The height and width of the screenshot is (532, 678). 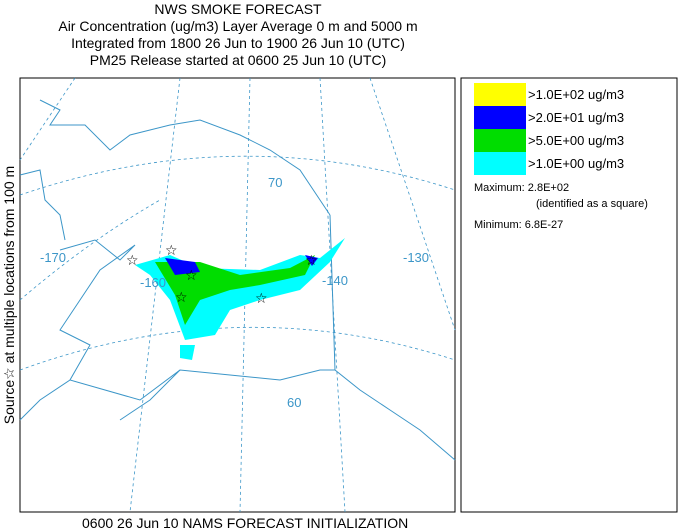 I want to click on map-label: -140, so click(x=335, y=280).